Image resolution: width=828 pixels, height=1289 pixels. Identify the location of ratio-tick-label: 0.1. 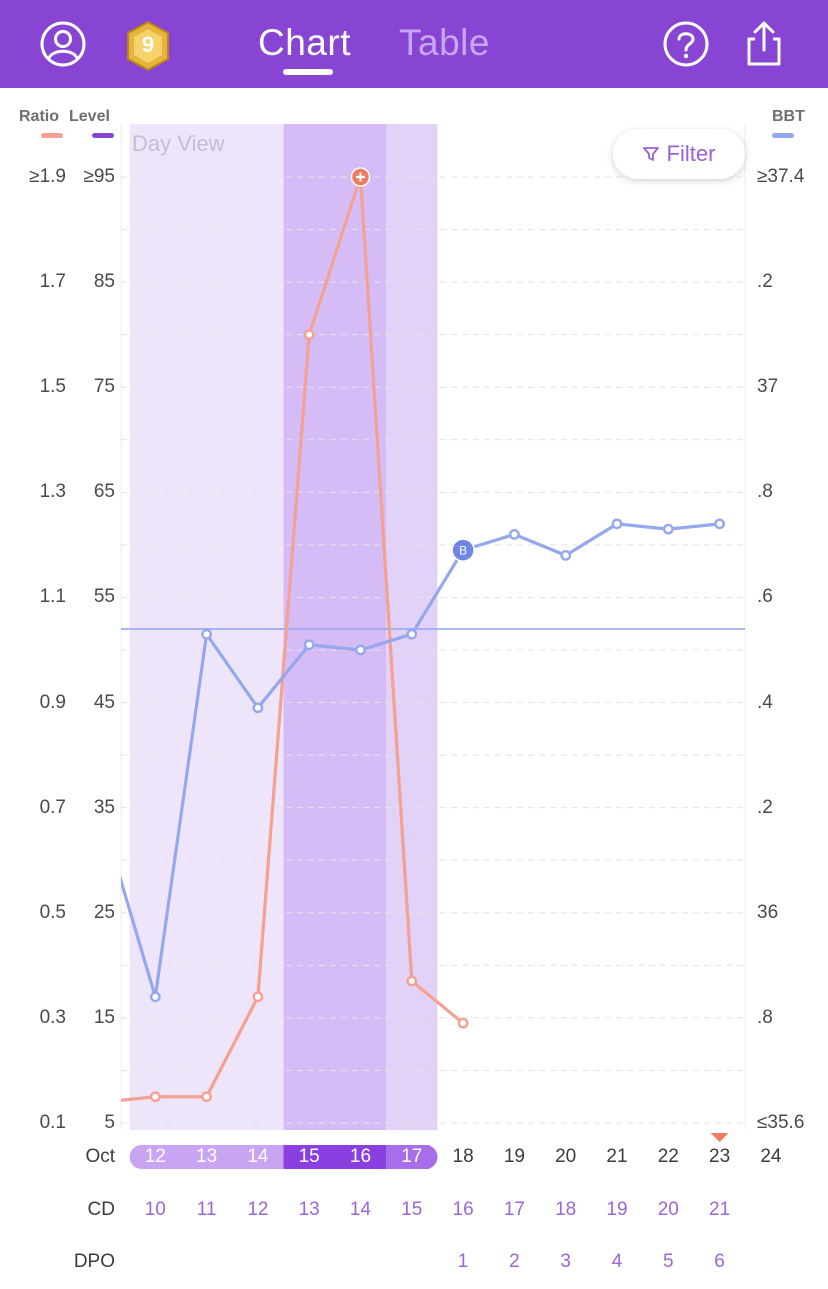
(52, 1122).